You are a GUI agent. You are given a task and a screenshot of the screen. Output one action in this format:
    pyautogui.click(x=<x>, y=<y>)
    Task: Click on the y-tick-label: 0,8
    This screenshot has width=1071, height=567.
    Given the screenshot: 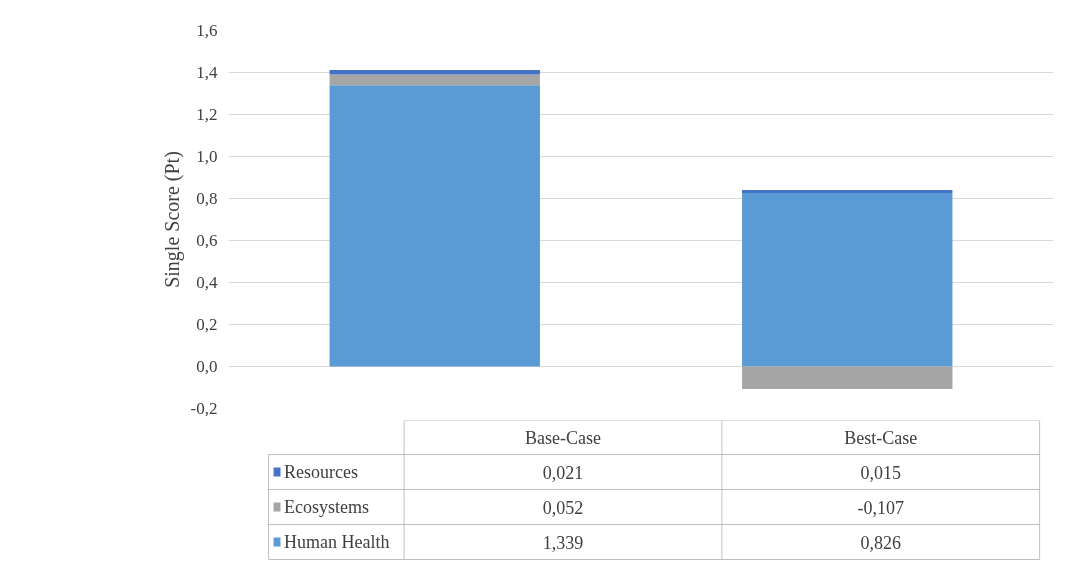 What is the action you would take?
    pyautogui.click(x=207, y=198)
    